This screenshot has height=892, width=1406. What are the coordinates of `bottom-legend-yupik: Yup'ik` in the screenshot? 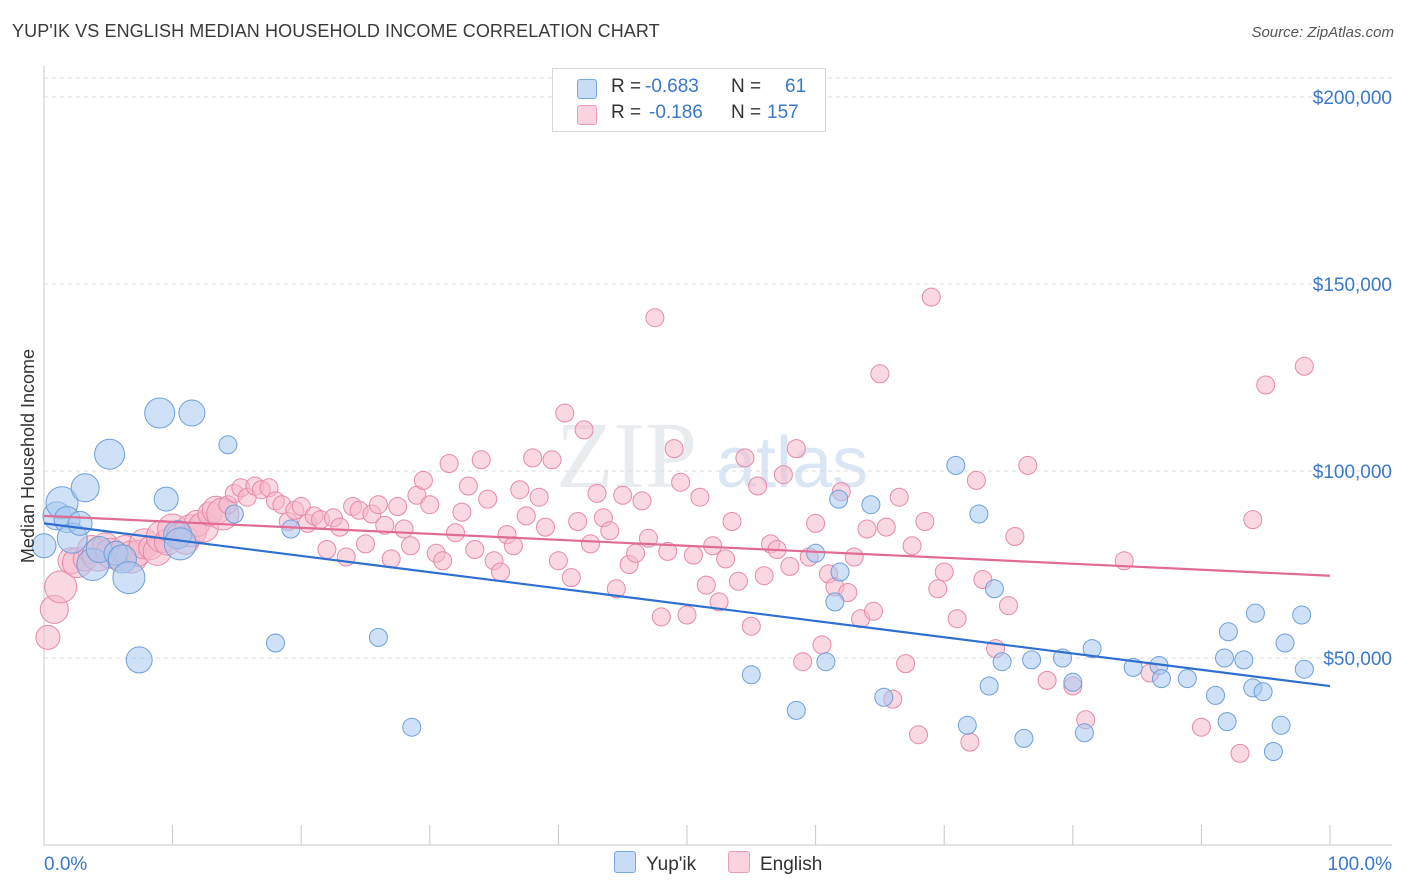 It's located at (655, 863).